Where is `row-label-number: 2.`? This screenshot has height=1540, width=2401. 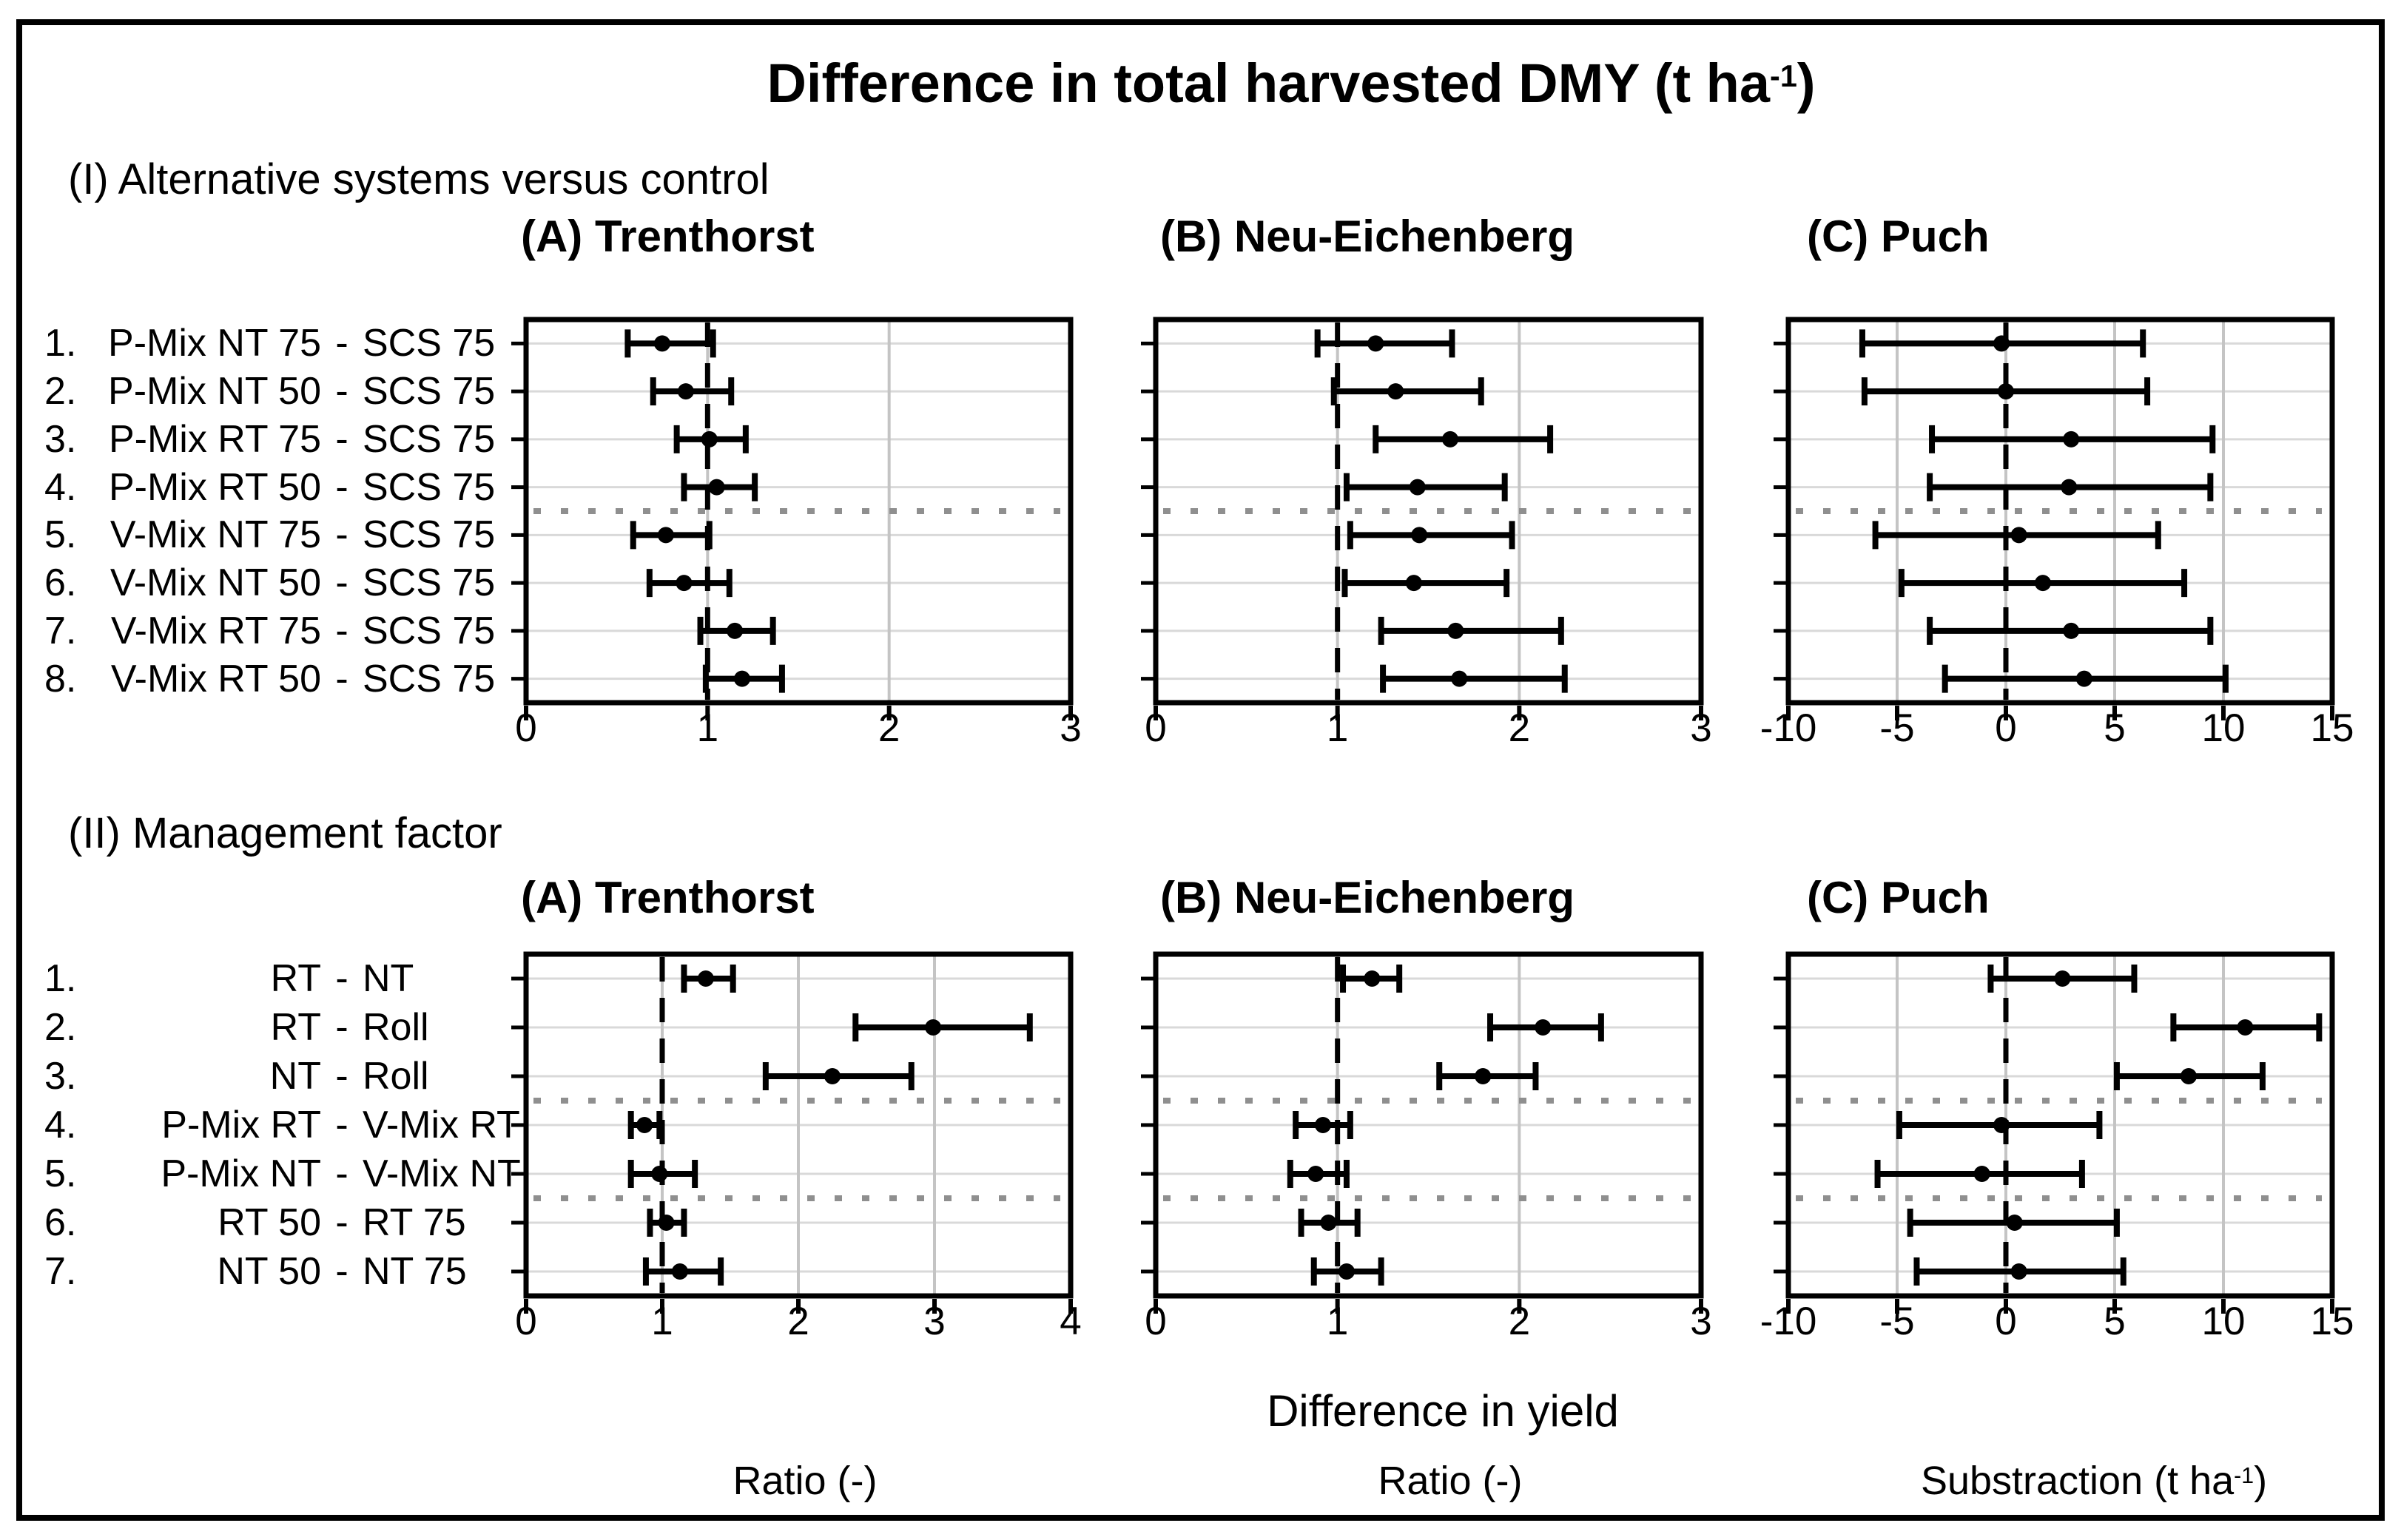 row-label-number: 2. is located at coordinates (60, 1027).